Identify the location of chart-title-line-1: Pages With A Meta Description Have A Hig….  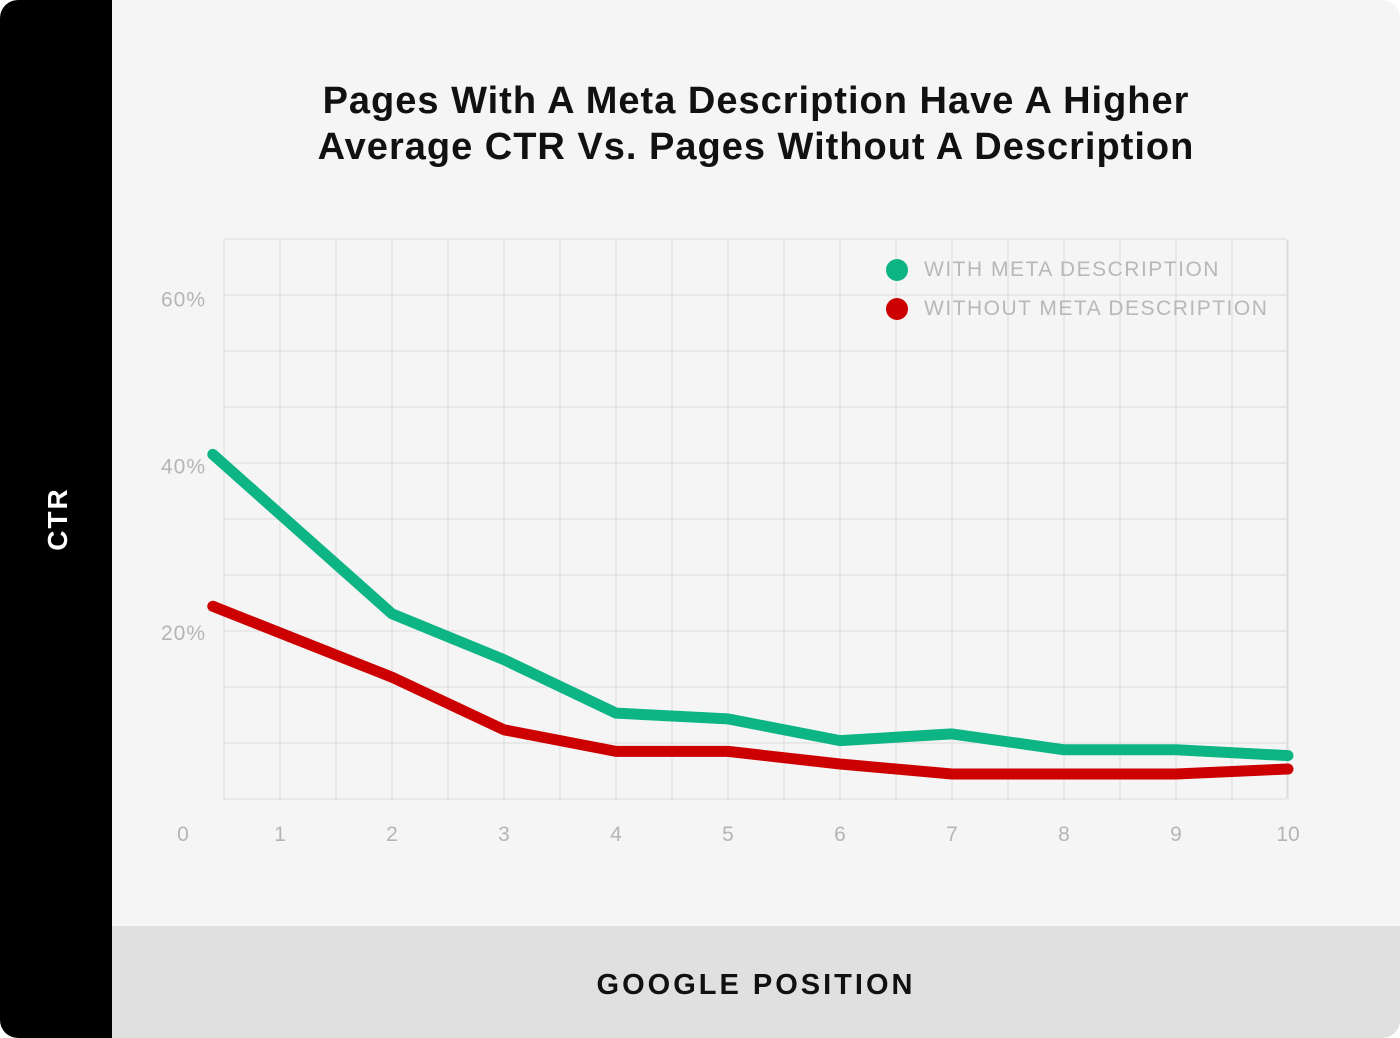
(756, 101).